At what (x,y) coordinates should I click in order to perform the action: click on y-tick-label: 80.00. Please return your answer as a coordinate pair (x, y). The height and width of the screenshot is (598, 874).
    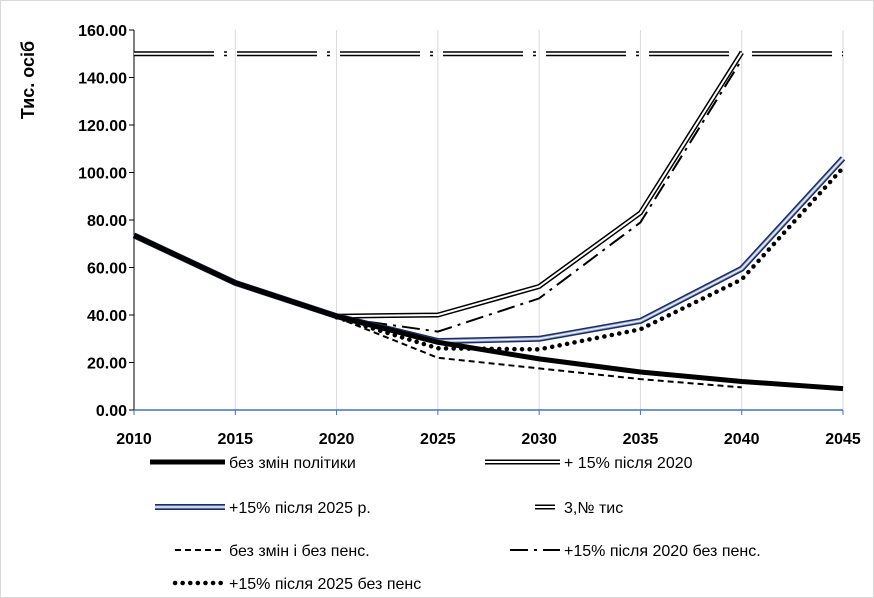
    Looking at the image, I should click on (107, 221).